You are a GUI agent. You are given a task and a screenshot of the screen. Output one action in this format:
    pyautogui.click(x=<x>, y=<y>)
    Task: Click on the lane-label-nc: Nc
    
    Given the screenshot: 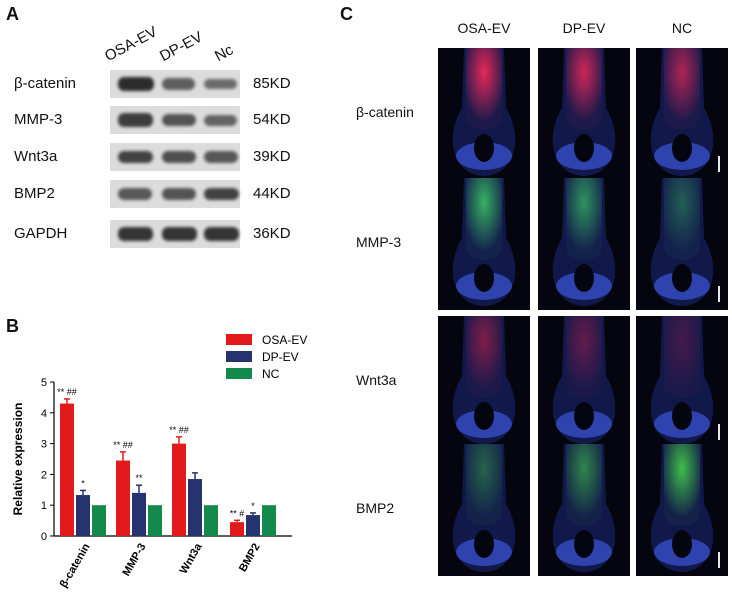 What is the action you would take?
    pyautogui.click(x=224, y=53)
    